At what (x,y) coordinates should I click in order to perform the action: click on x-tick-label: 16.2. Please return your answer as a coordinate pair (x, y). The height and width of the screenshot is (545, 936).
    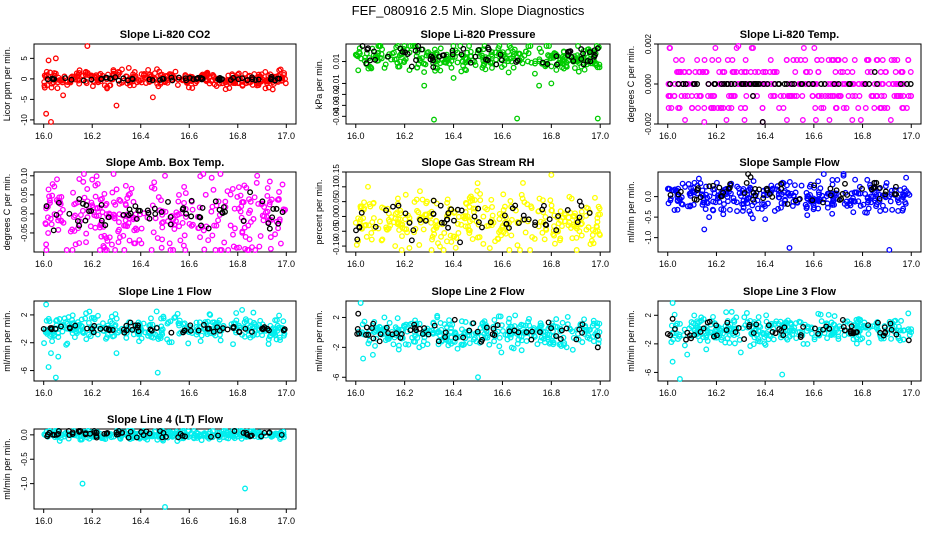
    Looking at the image, I should click on (92, 393).